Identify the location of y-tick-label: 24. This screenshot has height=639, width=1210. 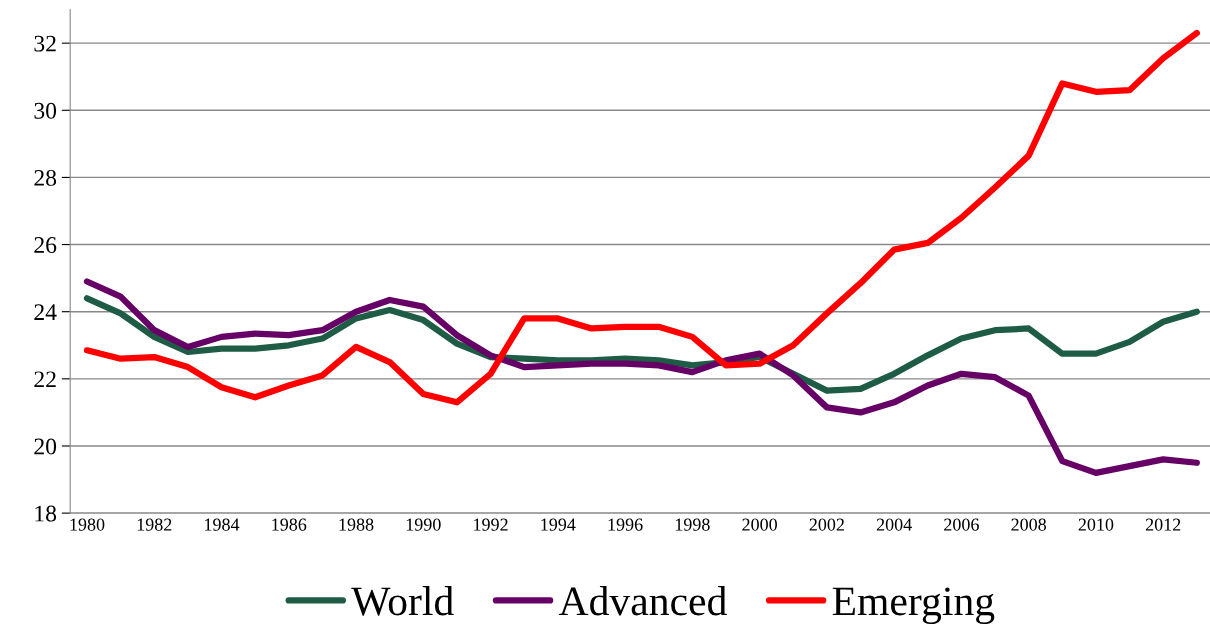
(45, 312).